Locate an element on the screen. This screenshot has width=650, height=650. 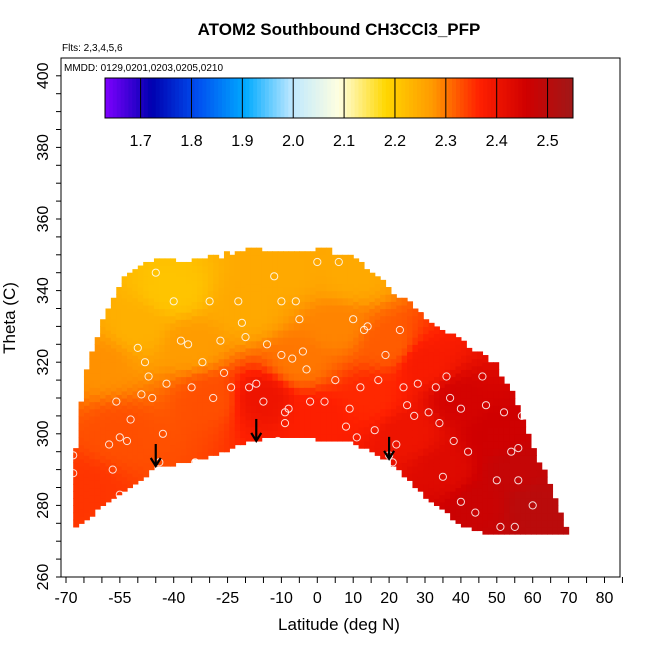
y-tick-label: 340 is located at coordinates (43, 290).